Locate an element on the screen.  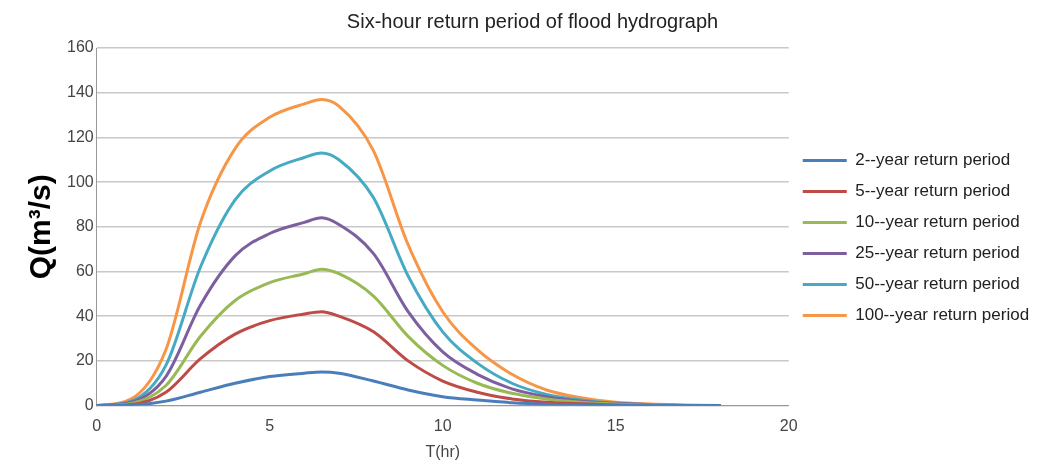
y-tick-label: 120 is located at coordinates (80, 136).